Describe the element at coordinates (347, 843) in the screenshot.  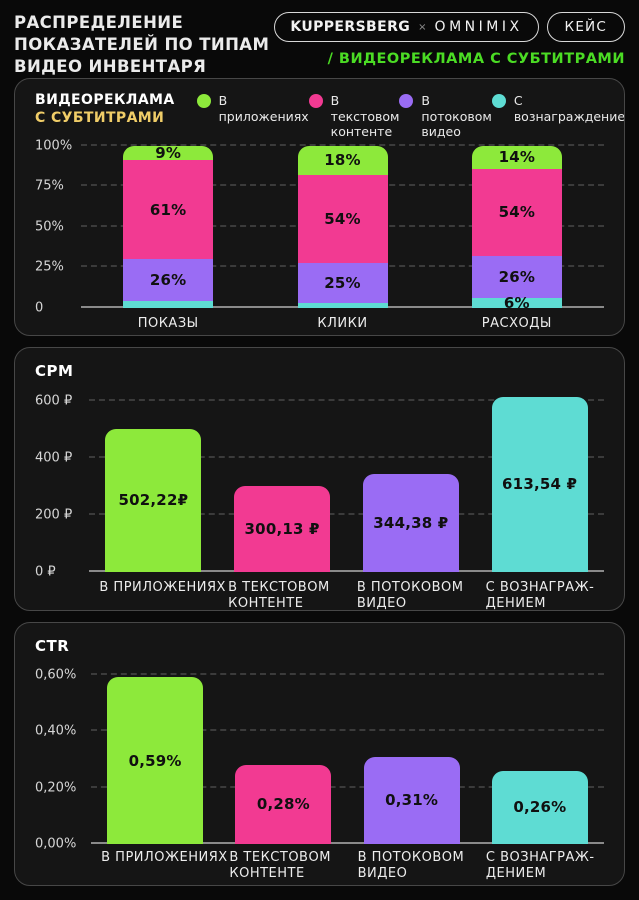
I see `axis-baseline` at that location.